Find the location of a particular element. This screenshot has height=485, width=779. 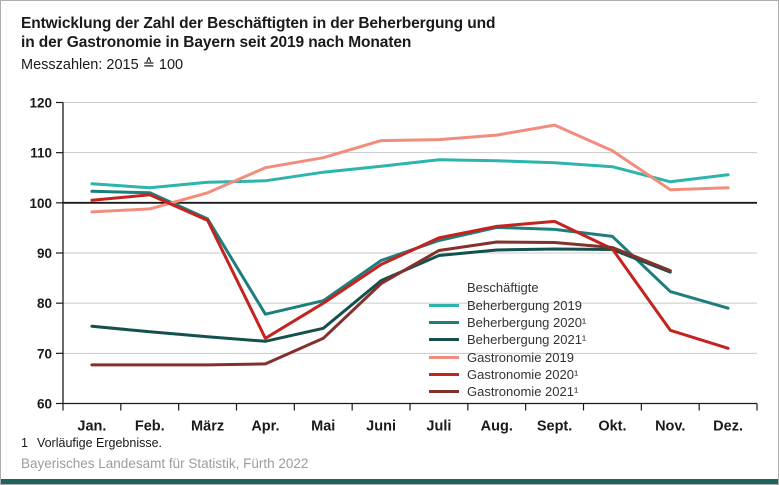

y-tick-label: 60 is located at coordinates (44, 404).